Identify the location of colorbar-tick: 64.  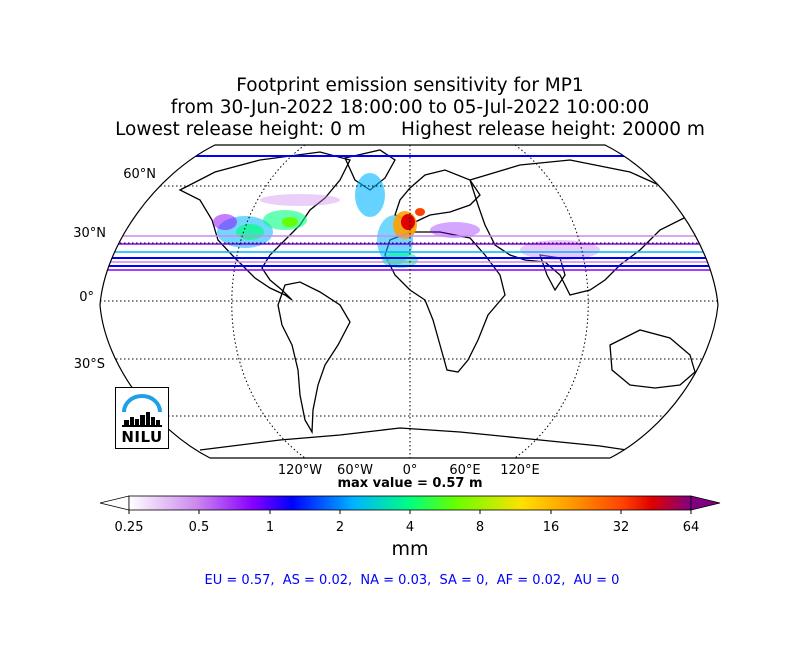
(691, 527).